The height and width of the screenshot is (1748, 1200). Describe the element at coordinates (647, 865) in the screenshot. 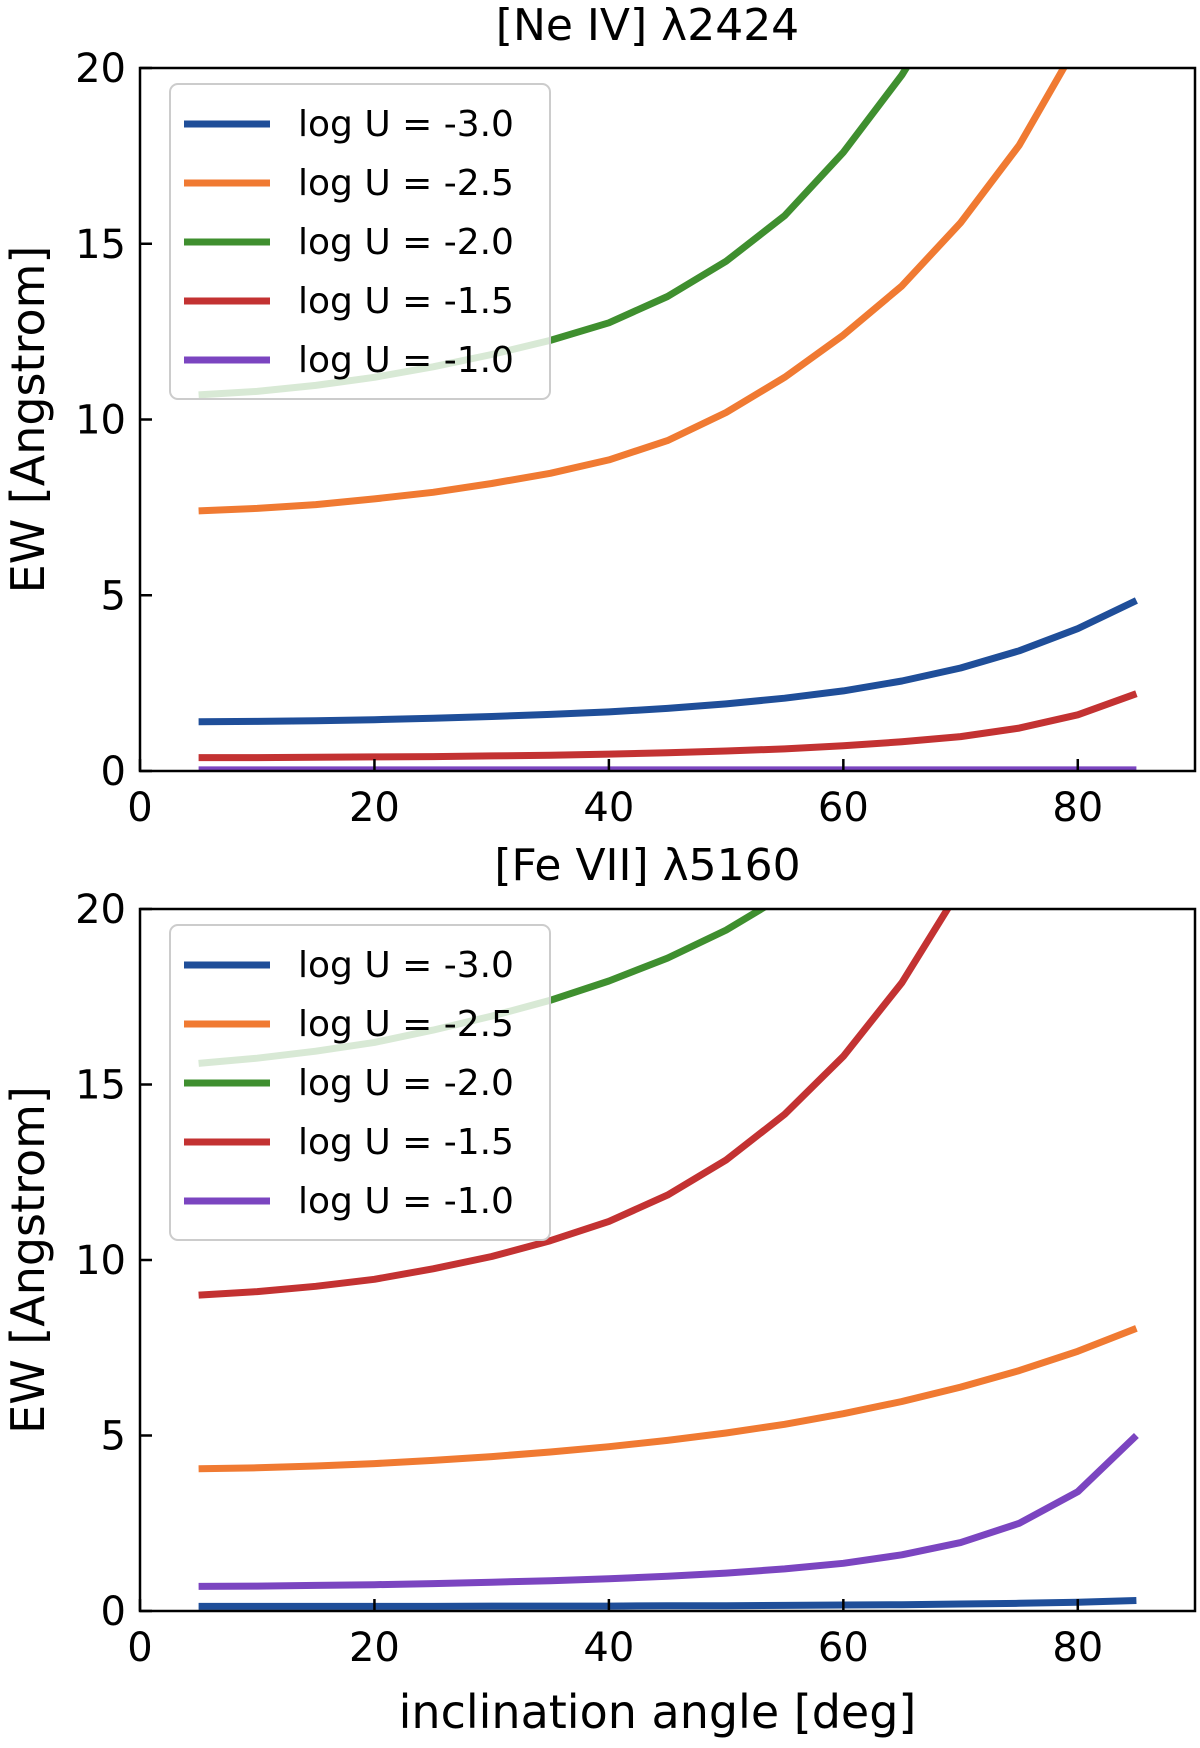

I see `chart-title: [Fe VII] λ5160` at that location.